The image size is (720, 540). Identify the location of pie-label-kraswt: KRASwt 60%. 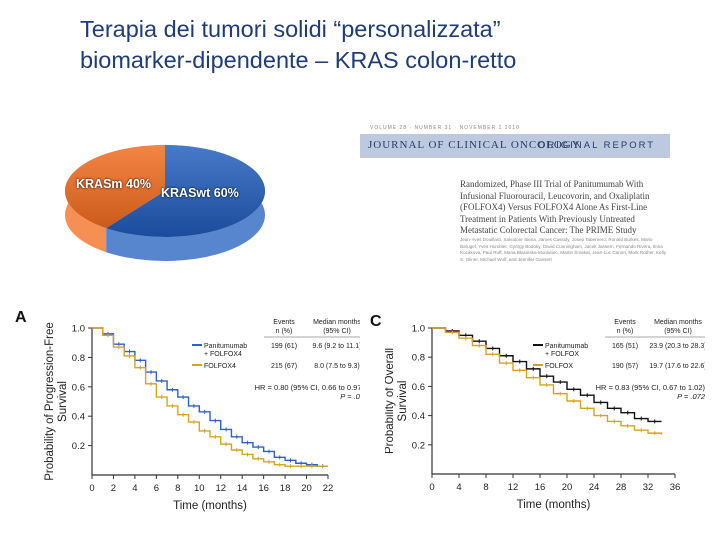
(200, 193).